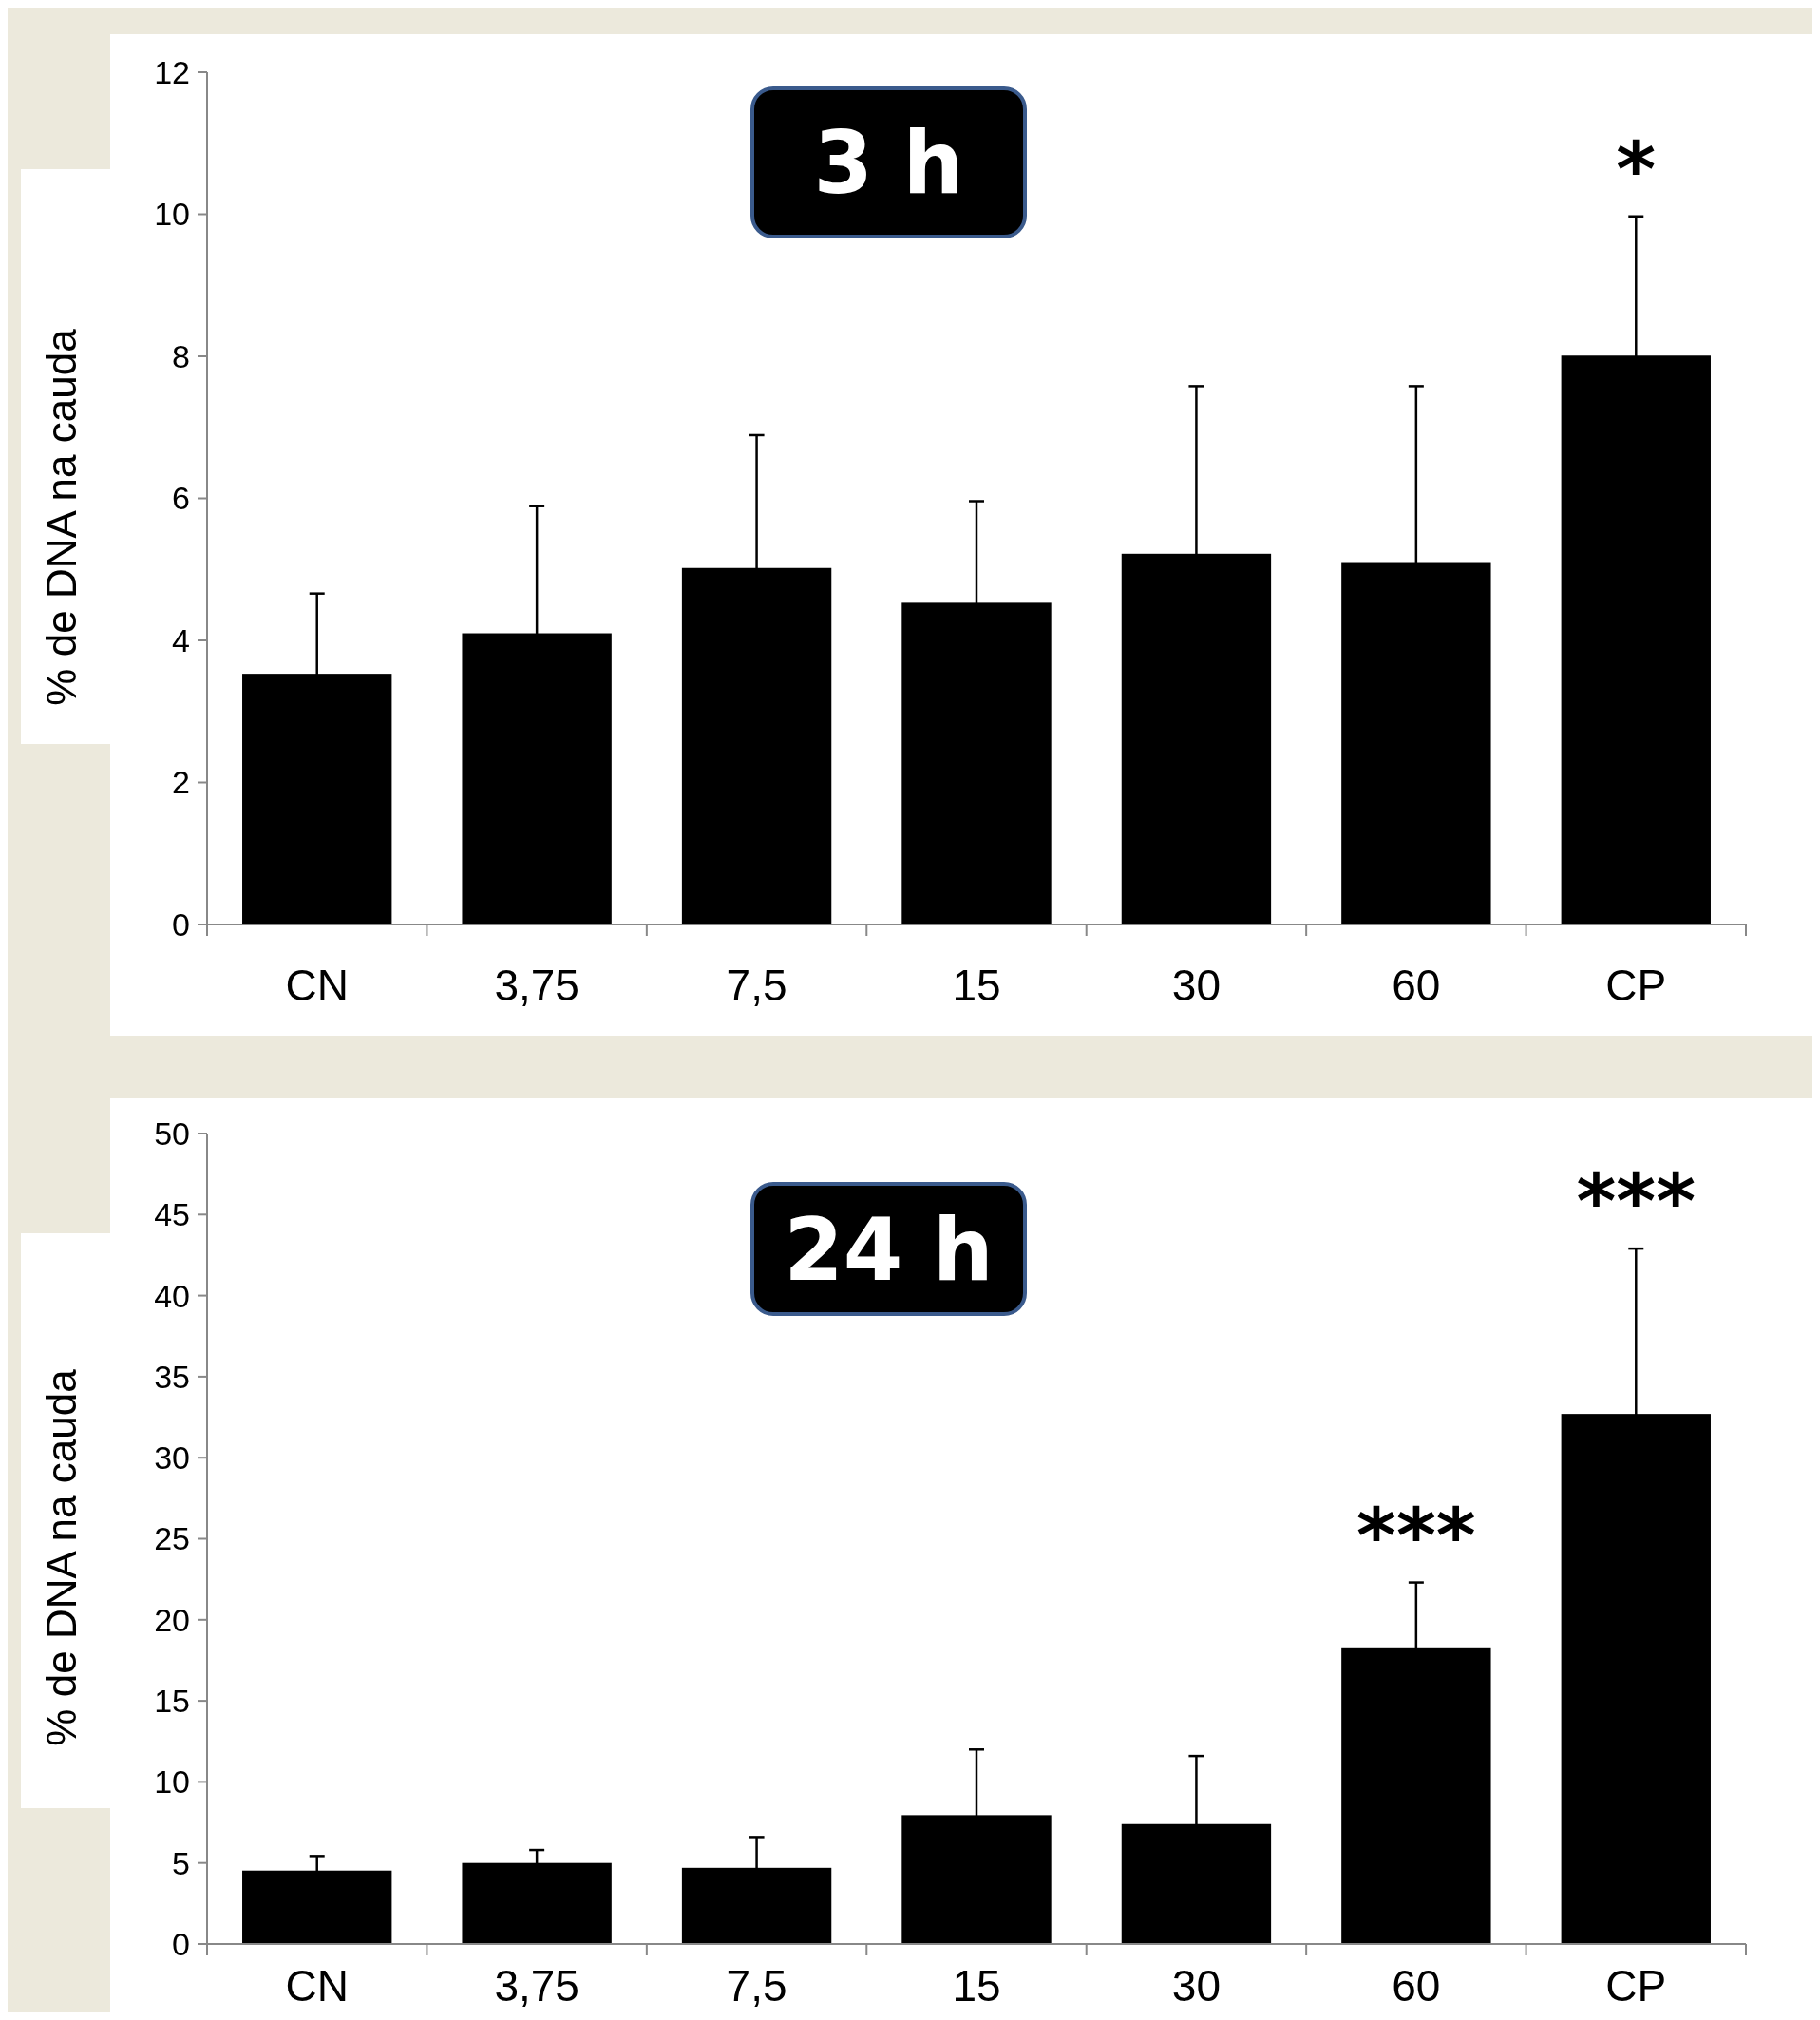 The width and height of the screenshot is (1820, 2020). I want to click on text: 3 h, so click(888, 163).